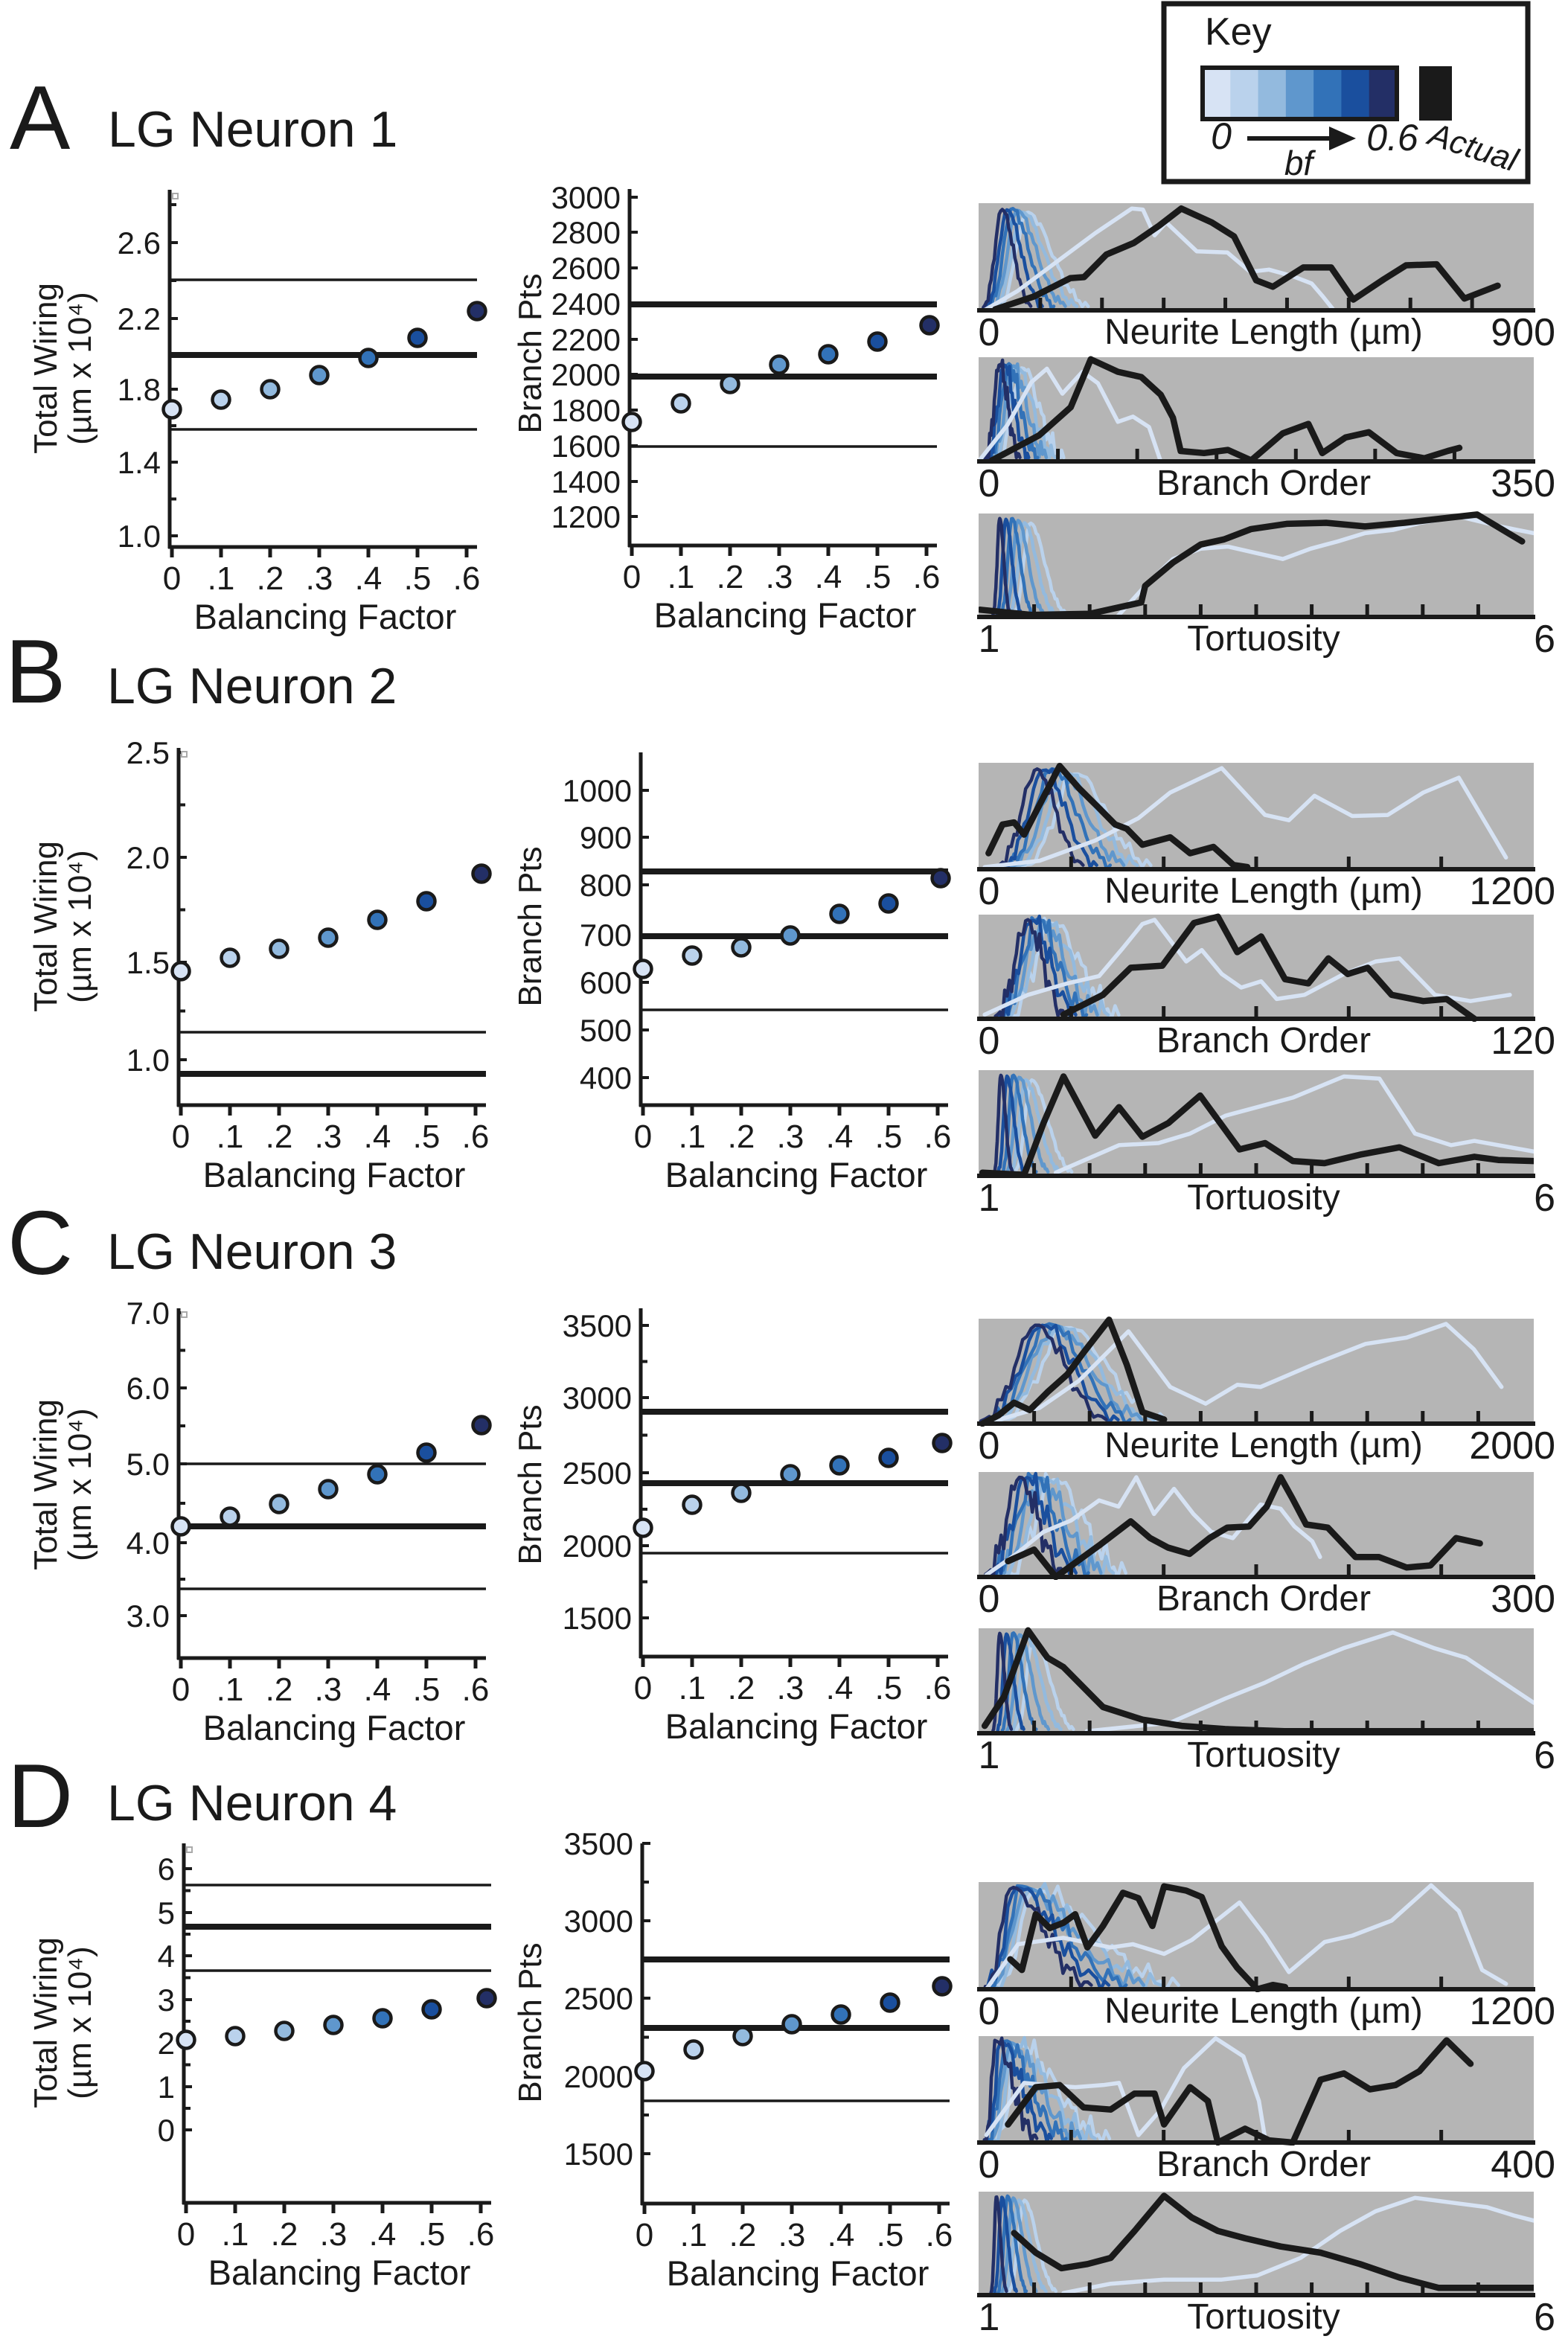  What do you see at coordinates (40, 1243) in the screenshot?
I see `svg-text: C` at bounding box center [40, 1243].